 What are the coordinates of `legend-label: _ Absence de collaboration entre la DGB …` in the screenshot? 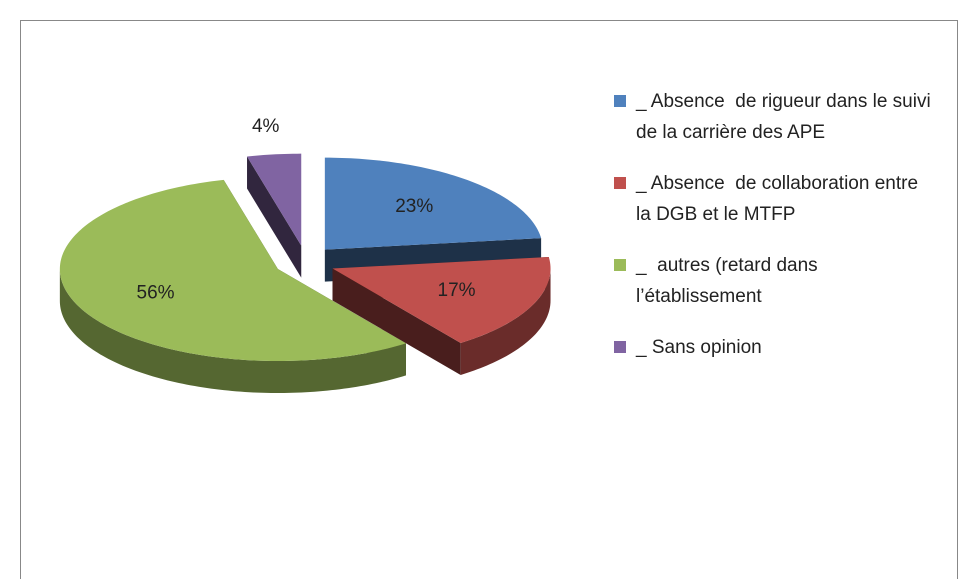 It's located at (780, 199).